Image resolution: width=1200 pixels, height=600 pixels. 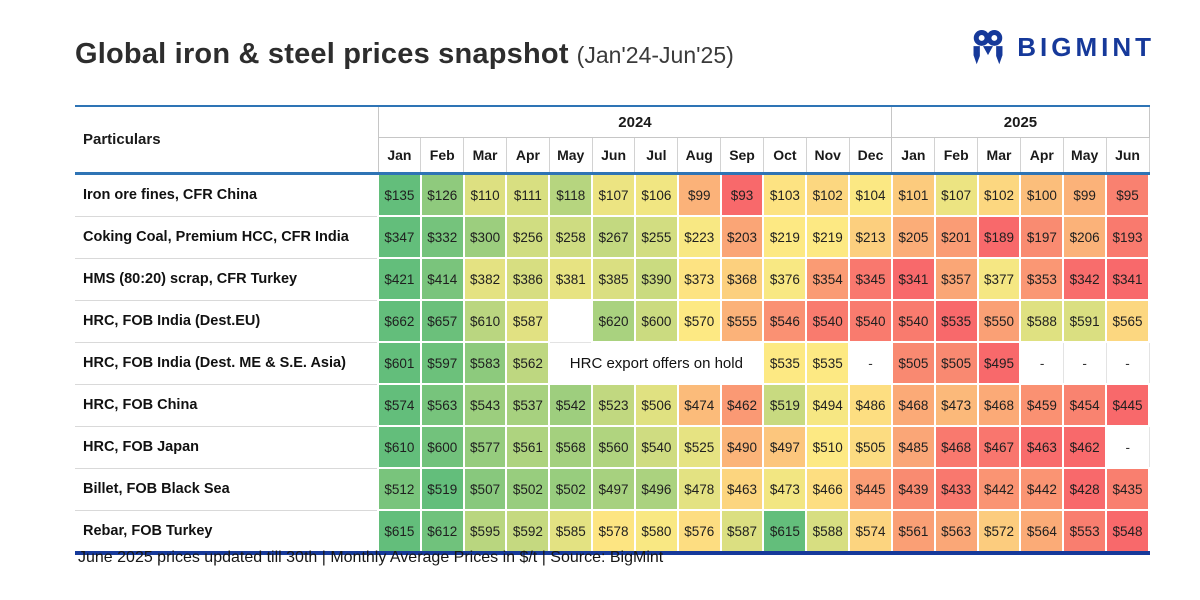 What do you see at coordinates (528, 279) in the screenshot?
I see `price-cell: $386` at bounding box center [528, 279].